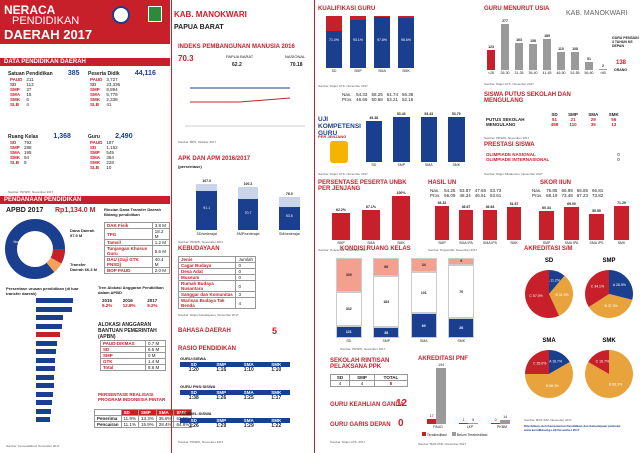  I want to click on akreditasi-slice-label: B 31.9%, so click(561, 295).